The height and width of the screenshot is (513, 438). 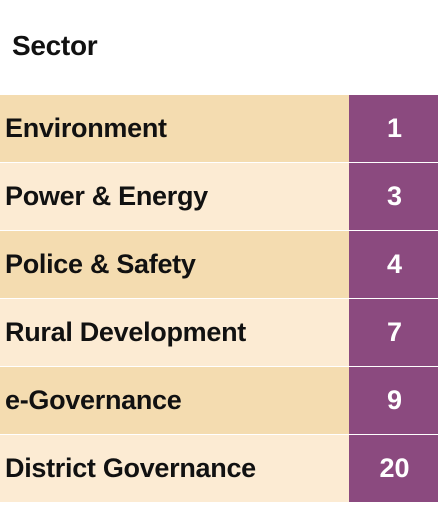 I want to click on sector-name: e-Governance, so click(x=174, y=400).